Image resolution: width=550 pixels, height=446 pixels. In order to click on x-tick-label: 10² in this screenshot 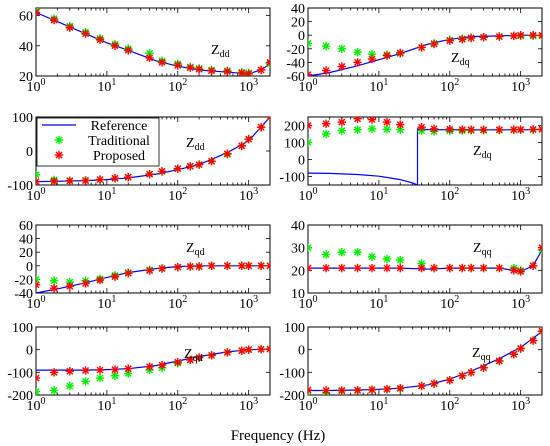, I will do `click(177, 303)`.